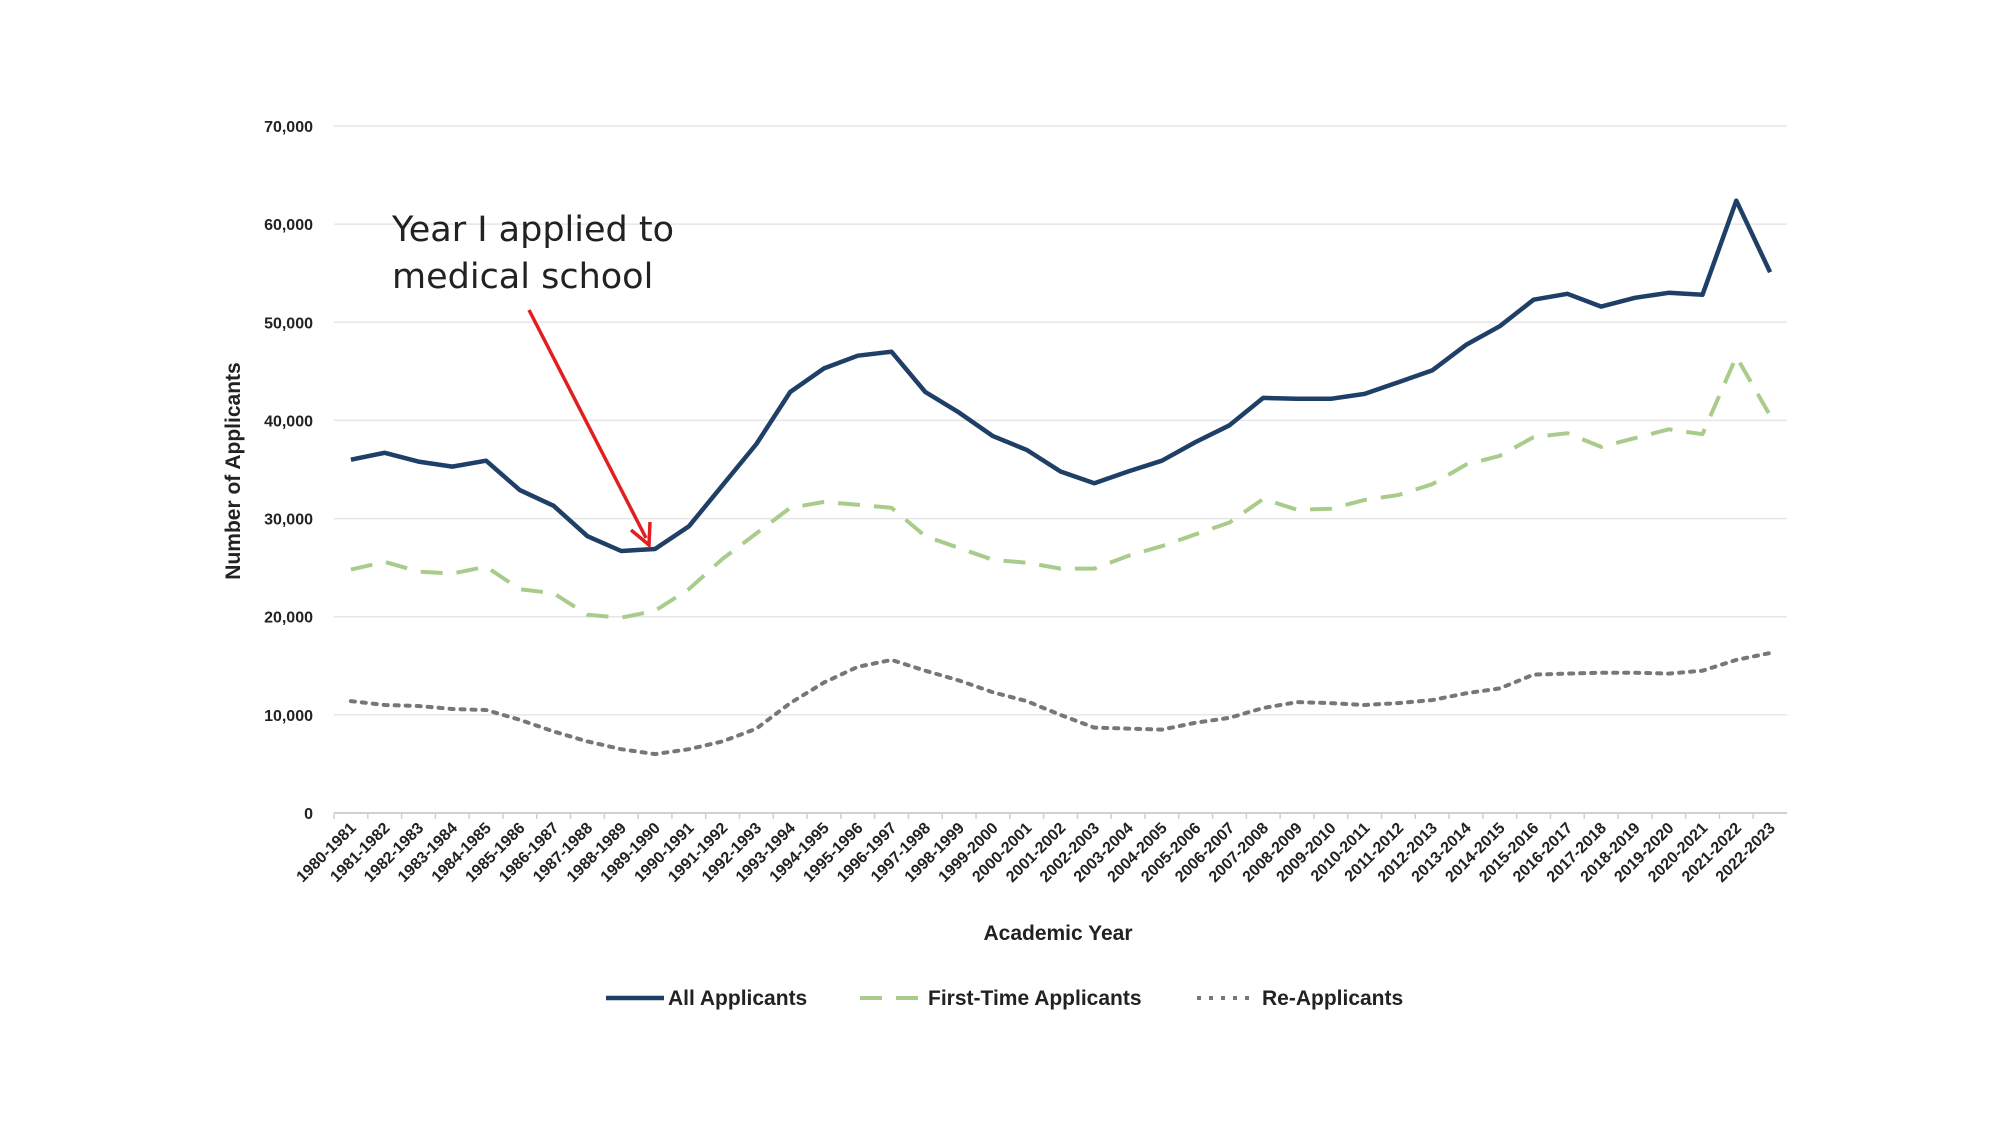  What do you see at coordinates (288, 421) in the screenshot?
I see `y-tick-label: 40,000` at bounding box center [288, 421].